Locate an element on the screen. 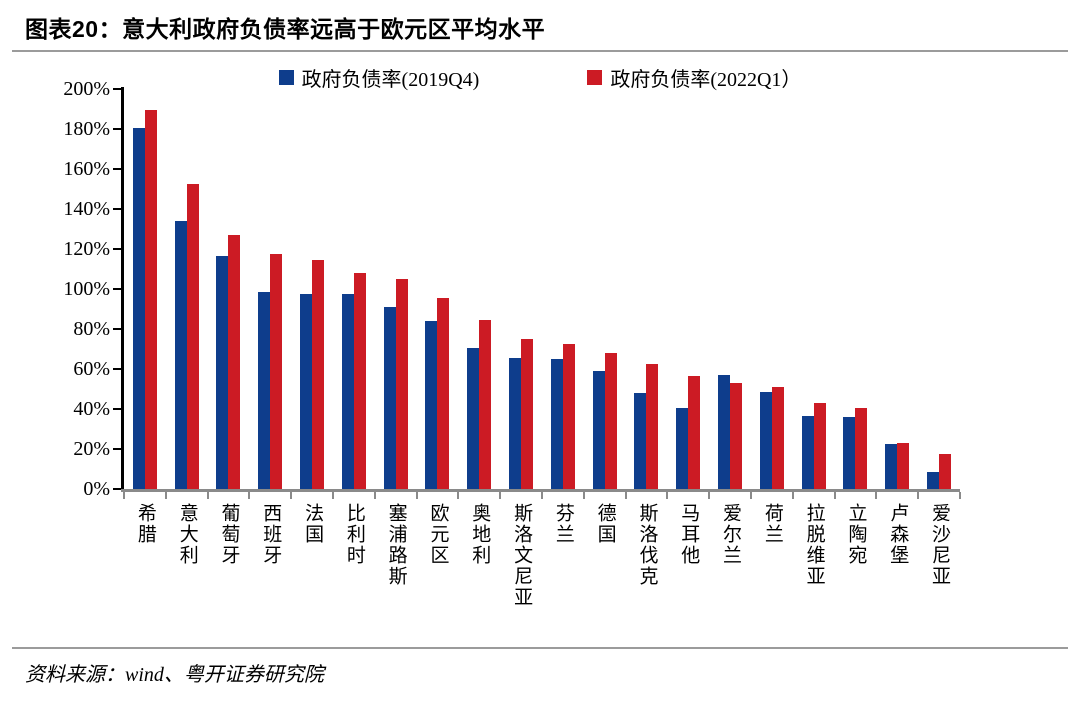 The width and height of the screenshot is (1080, 705). x-axis-label: 马耳他 is located at coordinates (689, 534).